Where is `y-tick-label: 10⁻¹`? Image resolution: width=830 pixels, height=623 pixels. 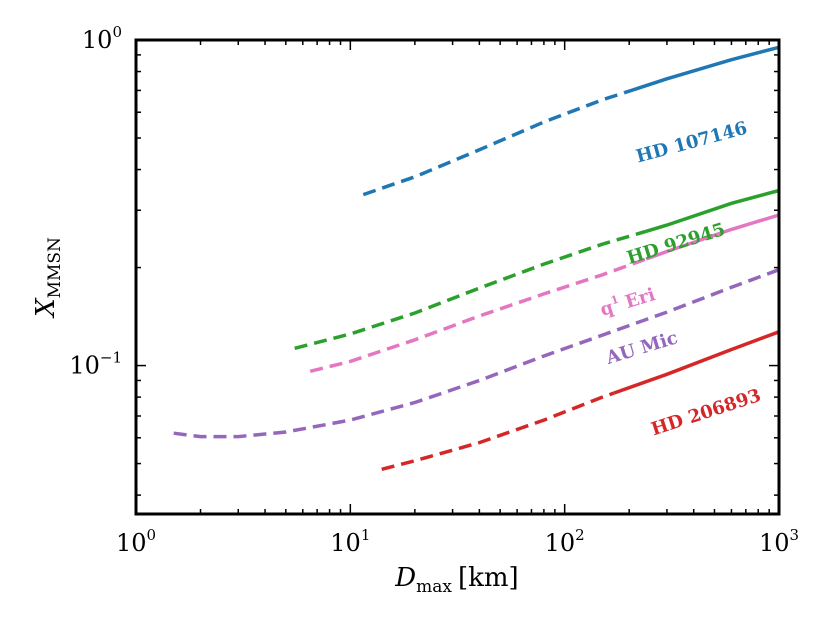
y-tick-label: 10⁻¹ is located at coordinates (95, 364).